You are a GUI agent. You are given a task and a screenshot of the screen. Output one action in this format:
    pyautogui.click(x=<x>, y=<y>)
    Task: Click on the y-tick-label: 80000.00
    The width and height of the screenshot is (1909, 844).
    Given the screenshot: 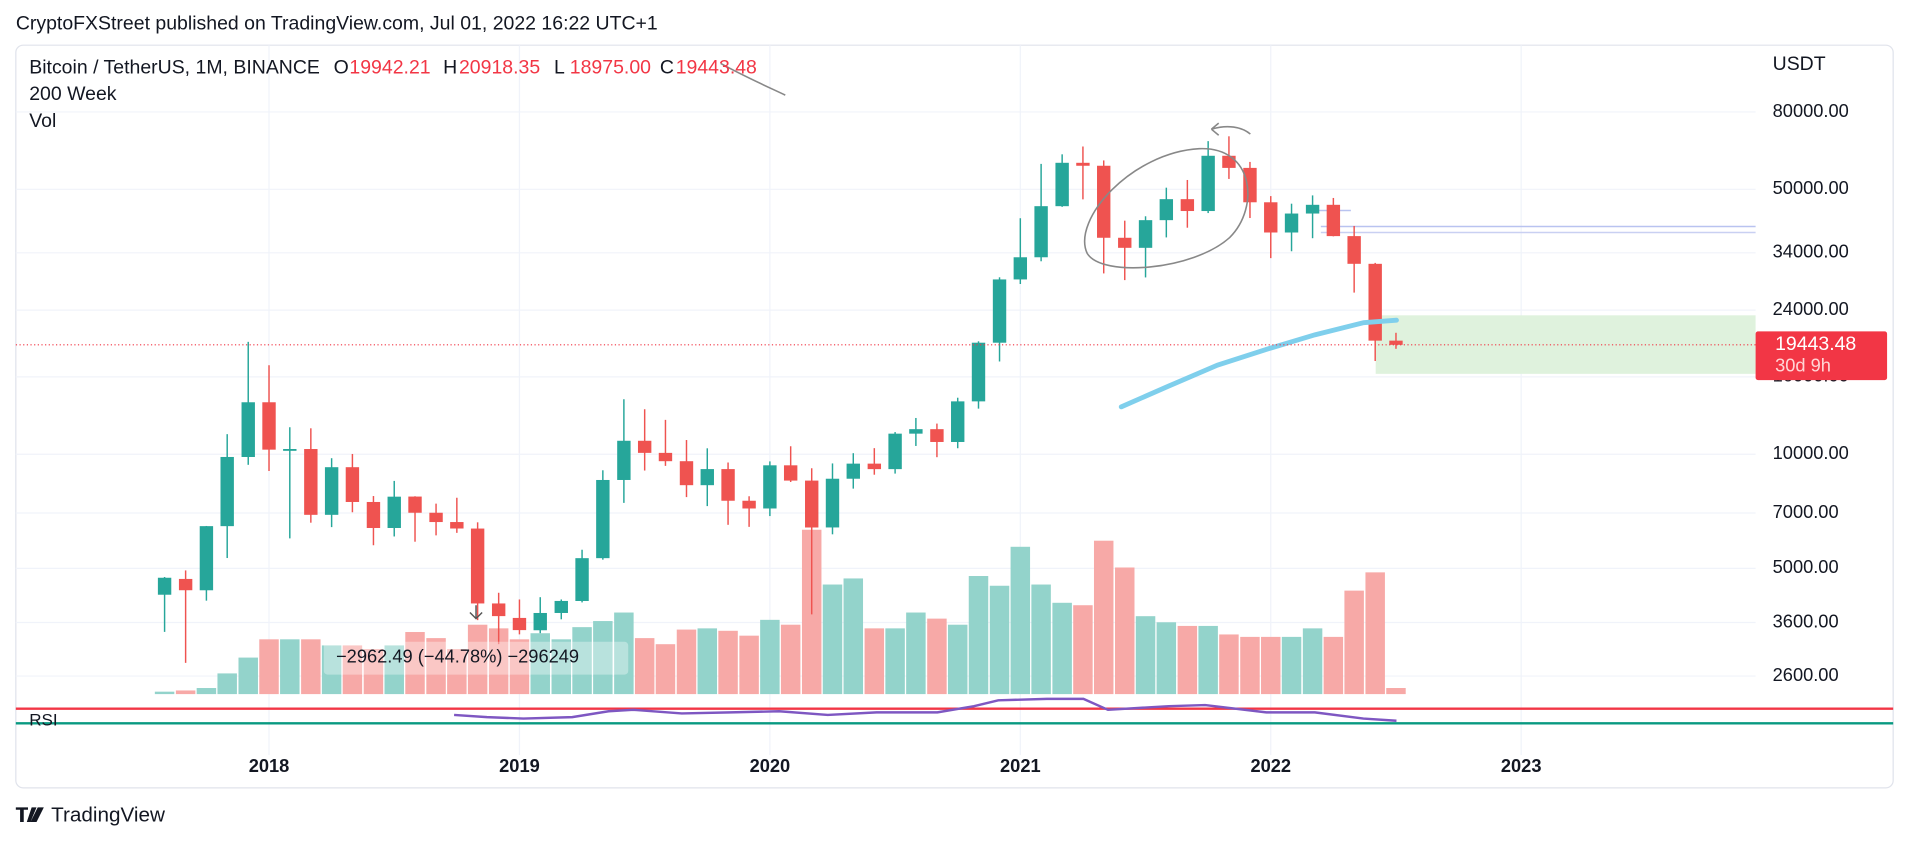 What is the action you would take?
    pyautogui.click(x=1811, y=110)
    